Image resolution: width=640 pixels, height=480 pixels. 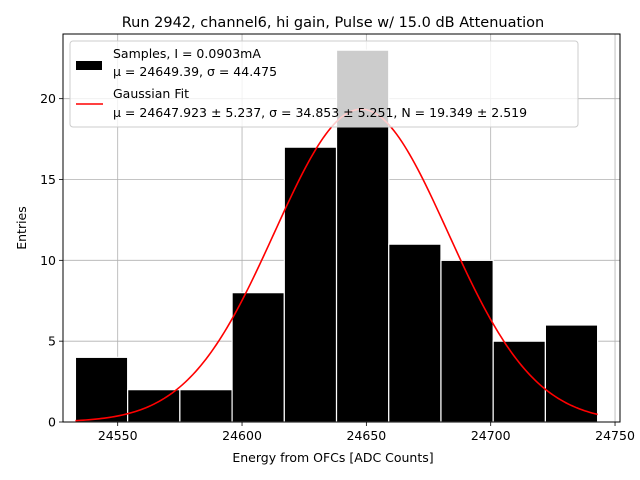 What do you see at coordinates (21, 228) in the screenshot?
I see `y-axis-label: Entries` at bounding box center [21, 228].